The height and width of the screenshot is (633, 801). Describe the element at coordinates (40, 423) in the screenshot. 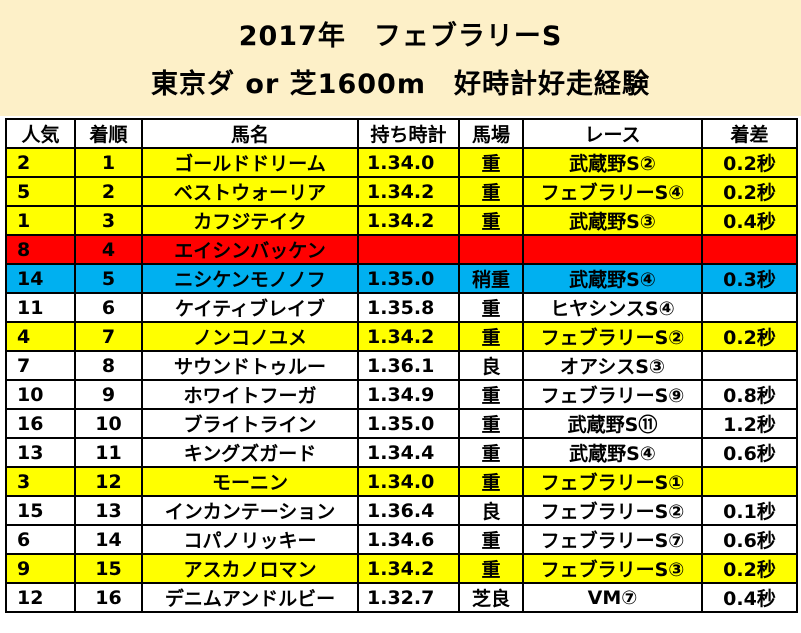

I see `popularity-cell: 16` at that location.